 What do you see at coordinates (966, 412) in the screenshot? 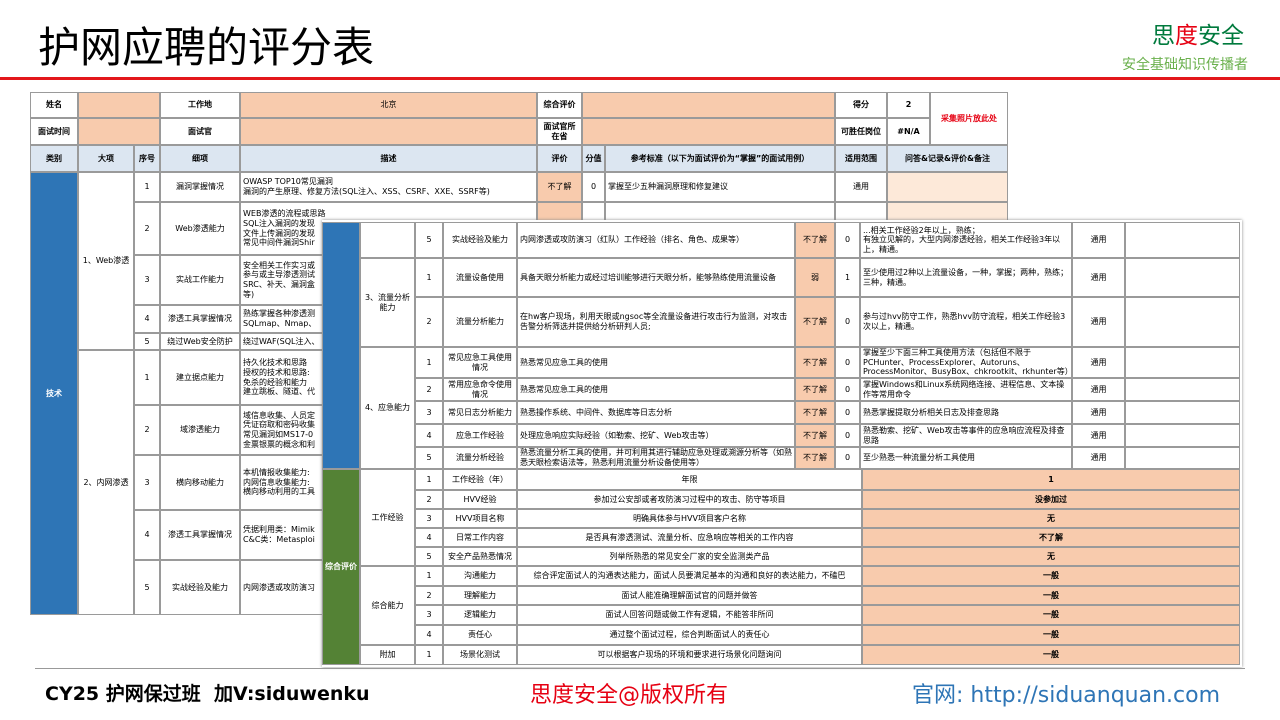
I see `table-cell: 熟悉掌握提取分析相关日志及排查思路` at bounding box center [966, 412].